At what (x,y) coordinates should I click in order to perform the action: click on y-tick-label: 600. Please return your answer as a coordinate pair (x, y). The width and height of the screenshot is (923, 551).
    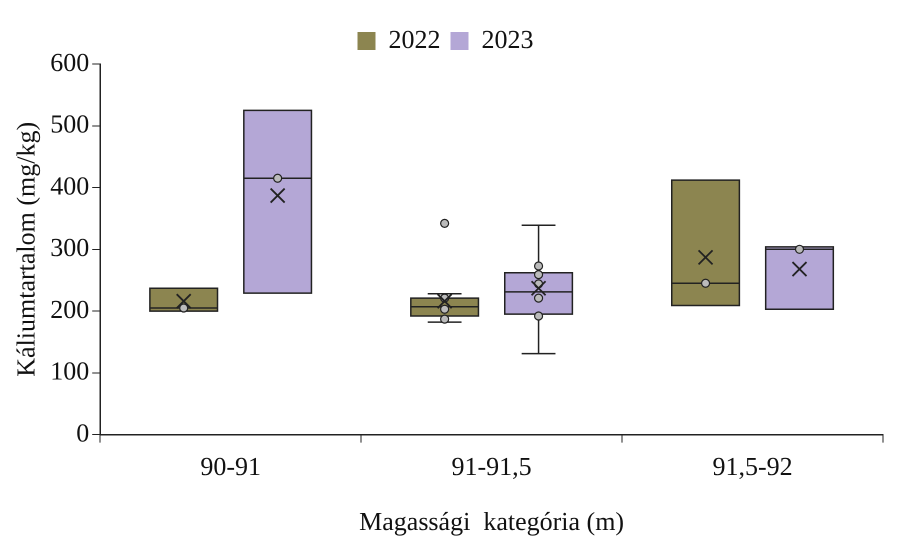
    Looking at the image, I should click on (70, 62).